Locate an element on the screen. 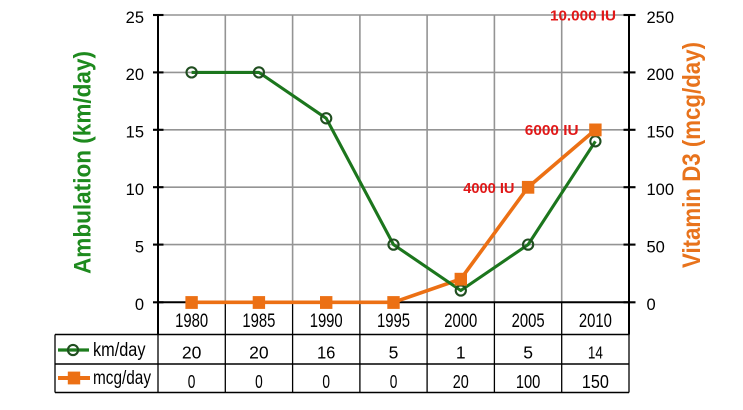 The image size is (743, 410). svg-text: 25 is located at coordinates (135, 18).